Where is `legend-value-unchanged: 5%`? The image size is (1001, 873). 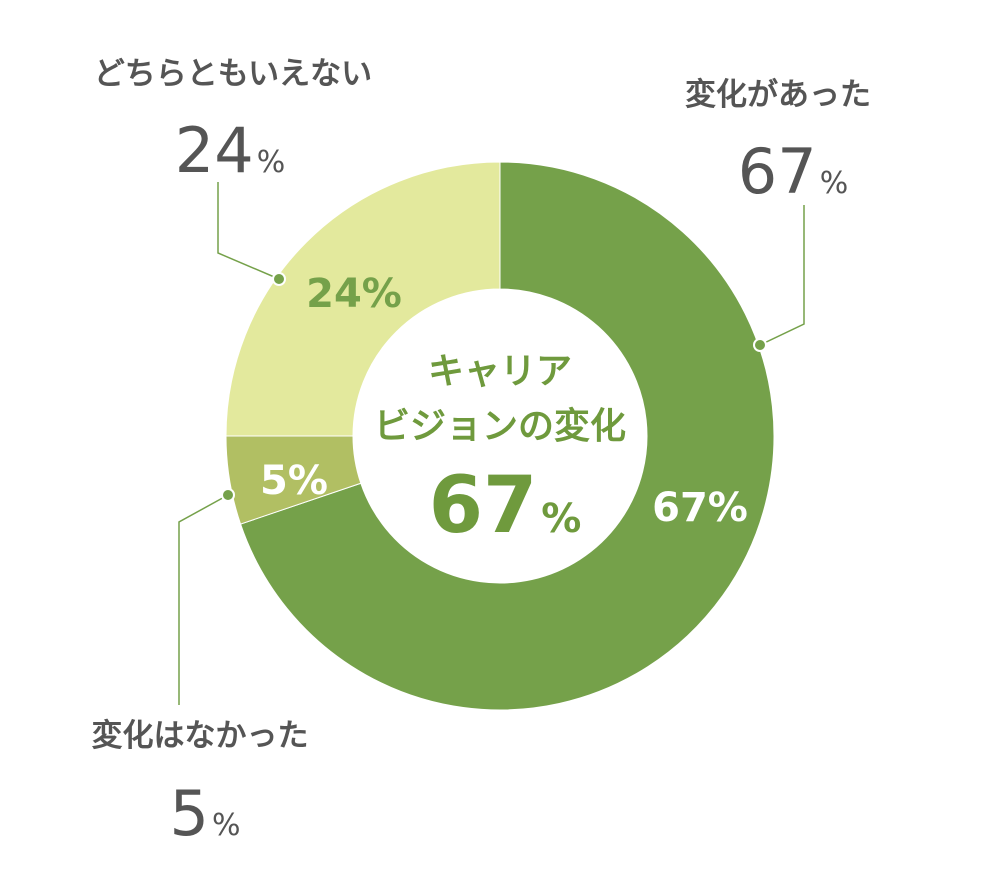
legend-value-unchanged: 5% is located at coordinates (205, 813).